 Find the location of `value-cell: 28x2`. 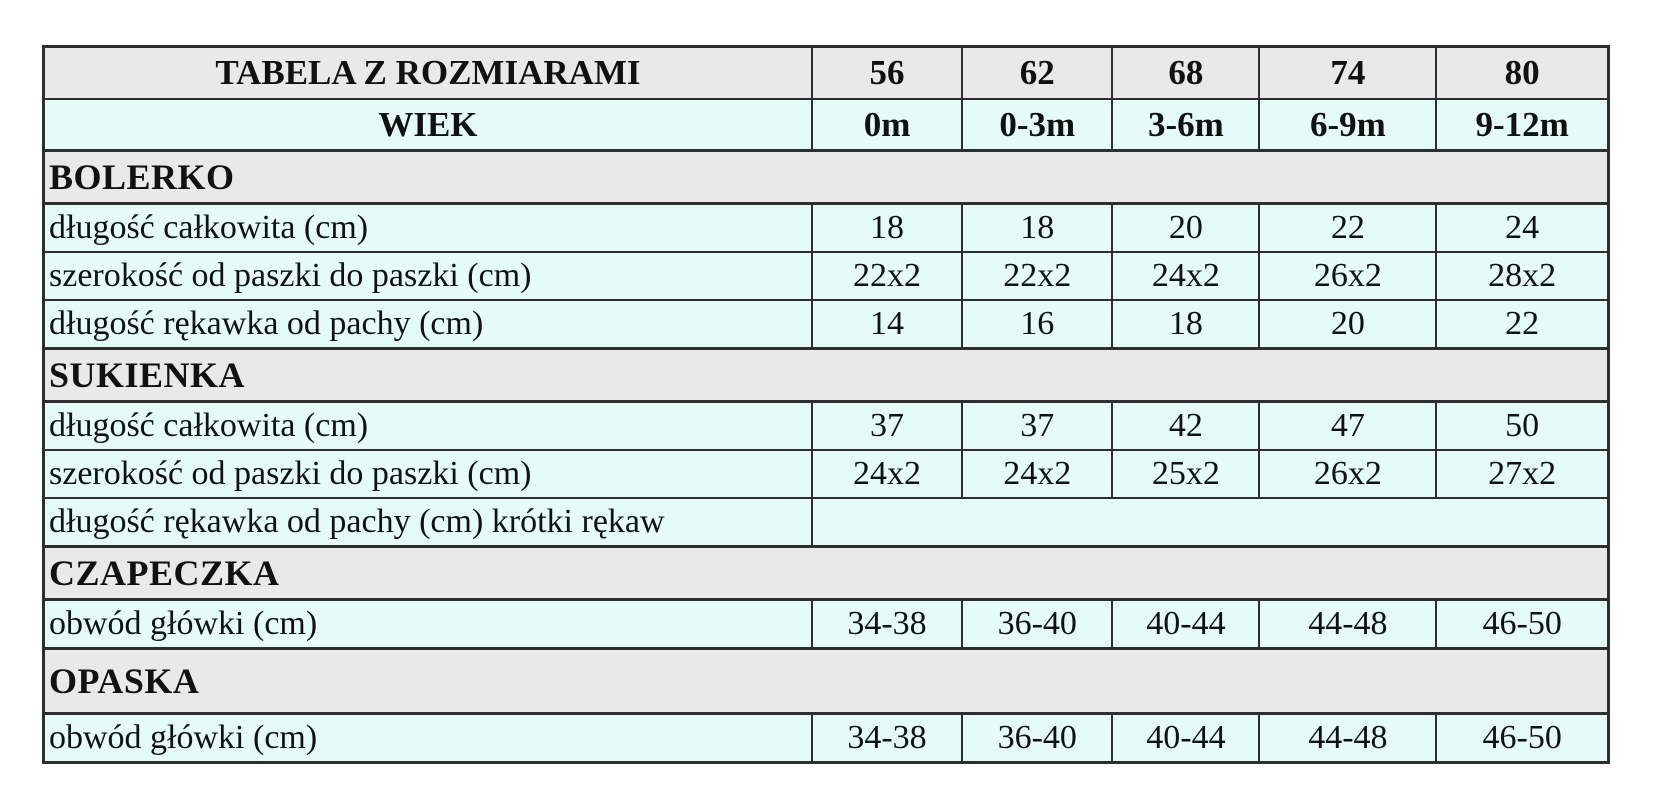

value-cell: 28x2 is located at coordinates (1522, 276).